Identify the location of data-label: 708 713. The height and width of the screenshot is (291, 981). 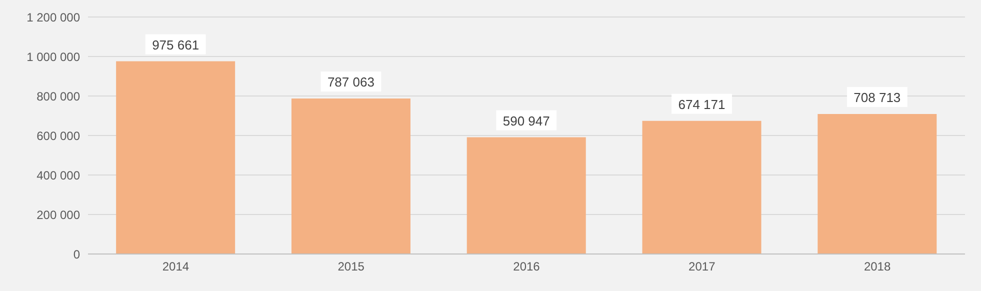
(877, 98).